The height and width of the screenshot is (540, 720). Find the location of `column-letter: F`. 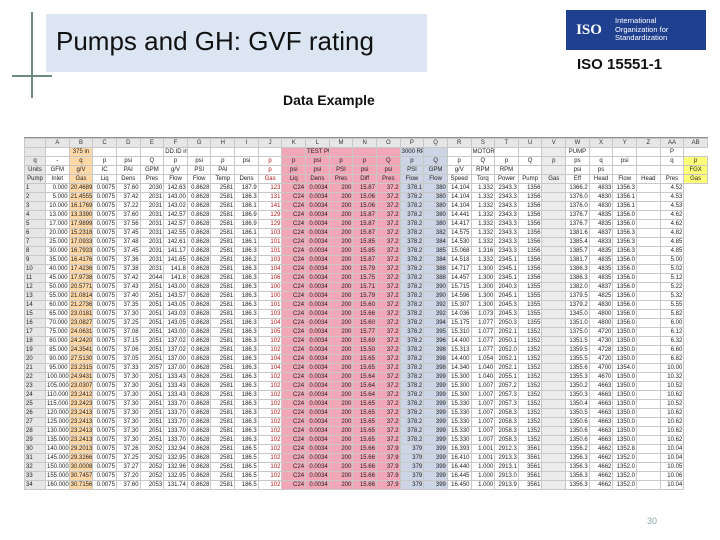

column-letter: F is located at coordinates (175, 143).